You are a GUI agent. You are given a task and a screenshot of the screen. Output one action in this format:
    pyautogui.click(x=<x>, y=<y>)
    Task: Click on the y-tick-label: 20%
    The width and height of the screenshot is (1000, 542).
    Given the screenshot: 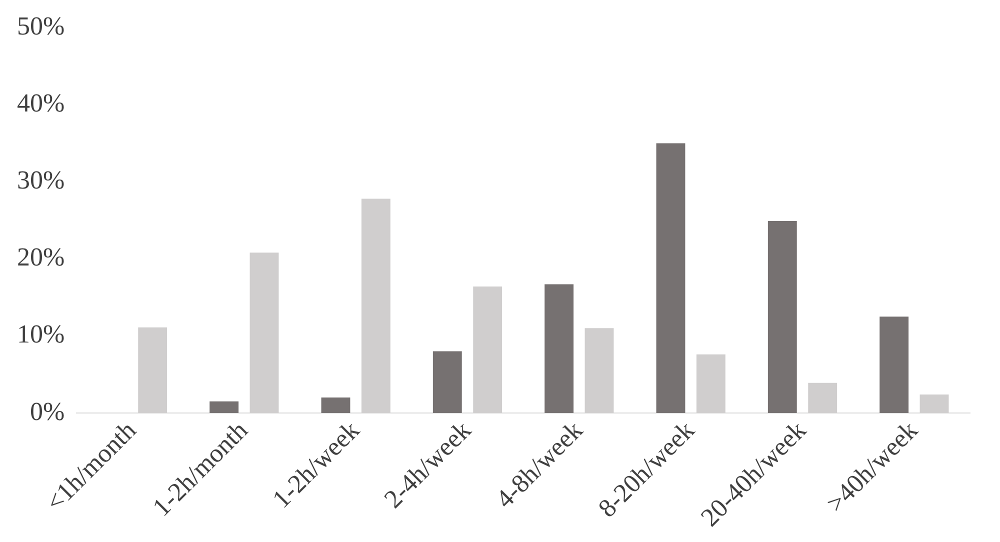 What is the action you would take?
    pyautogui.click(x=40, y=257)
    